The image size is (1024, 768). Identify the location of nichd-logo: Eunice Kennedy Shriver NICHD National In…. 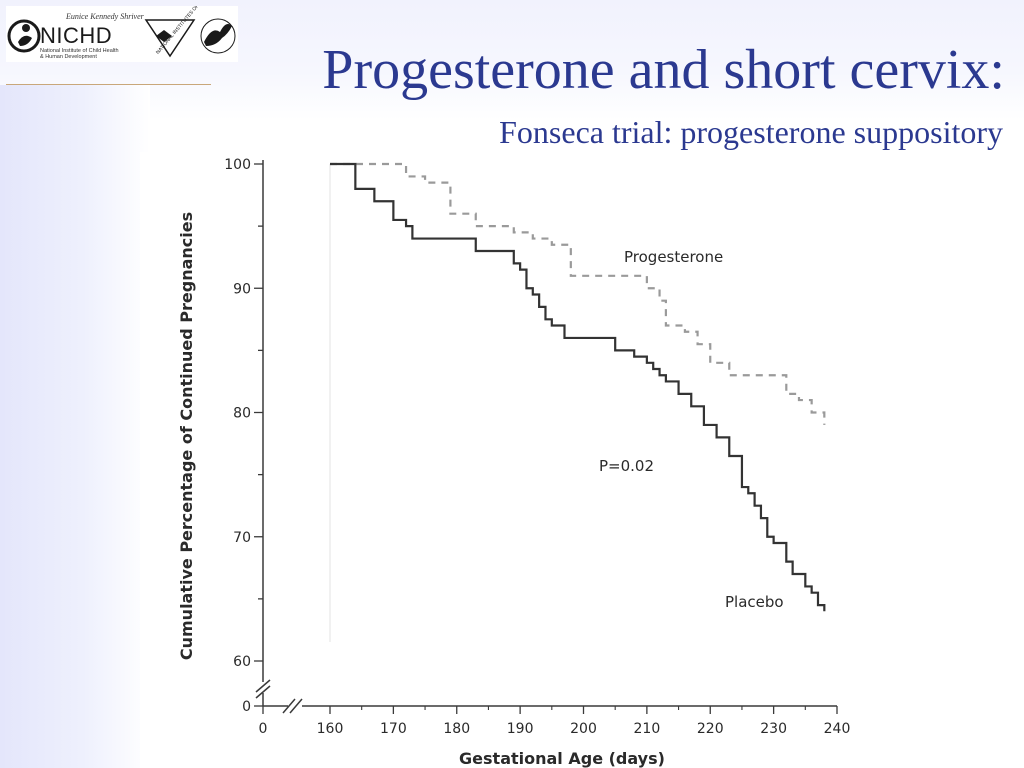
(122, 31).